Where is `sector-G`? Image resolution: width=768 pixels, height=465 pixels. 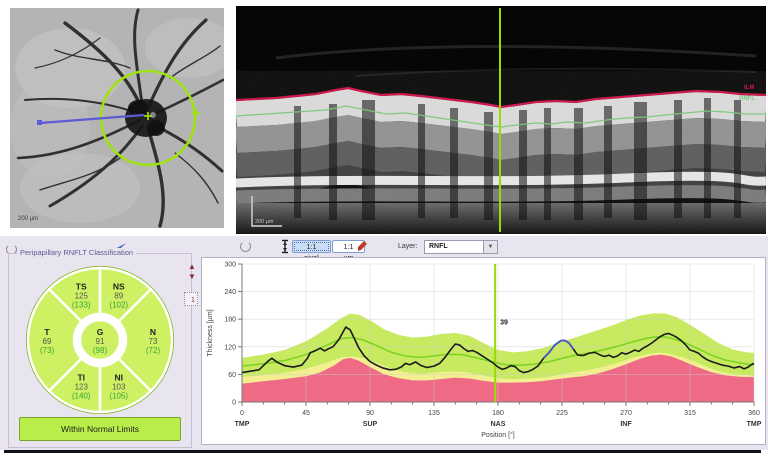 sector-G is located at coordinates (100, 340).